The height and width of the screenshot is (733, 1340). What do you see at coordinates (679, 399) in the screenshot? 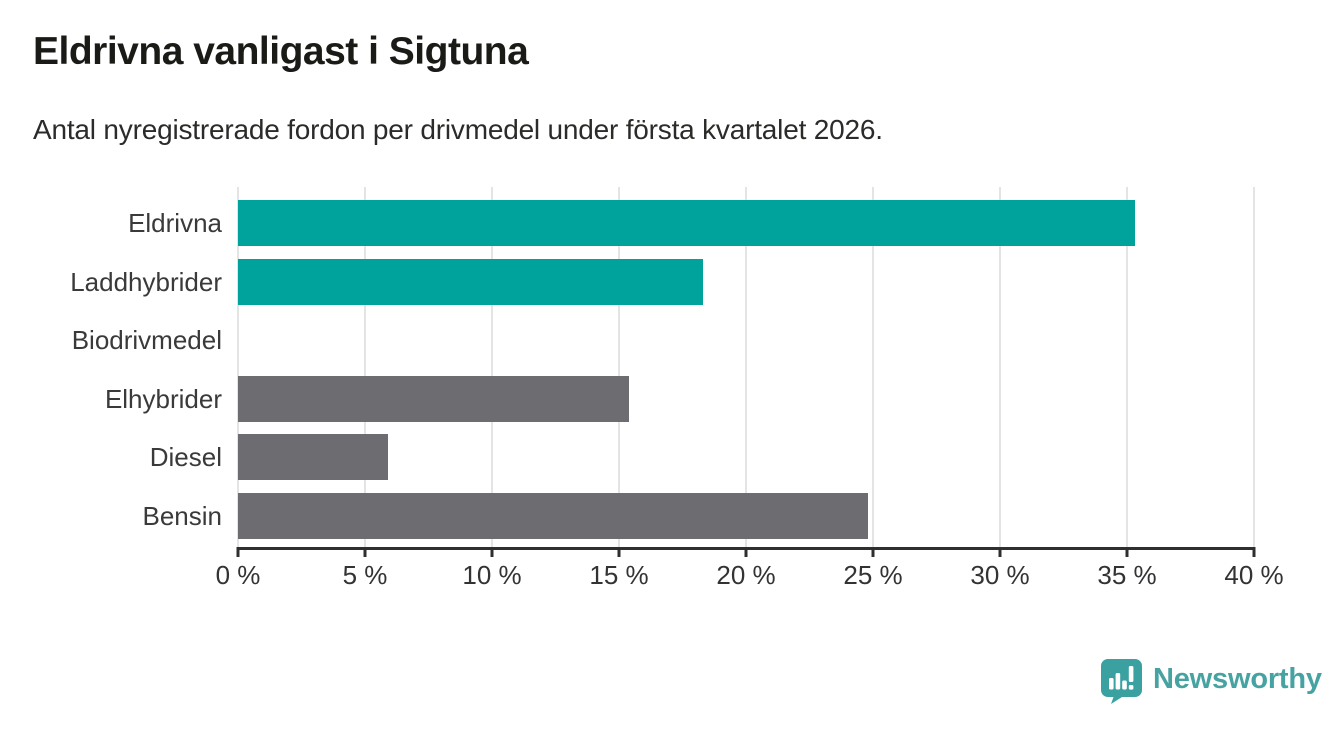
I see `bar-row: Elhybrider` at bounding box center [679, 399].